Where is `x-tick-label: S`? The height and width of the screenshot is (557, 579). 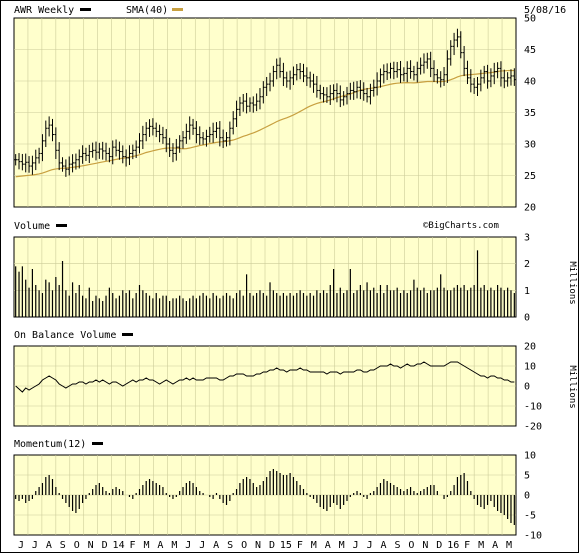 x-tick-label: S is located at coordinates (230, 545).